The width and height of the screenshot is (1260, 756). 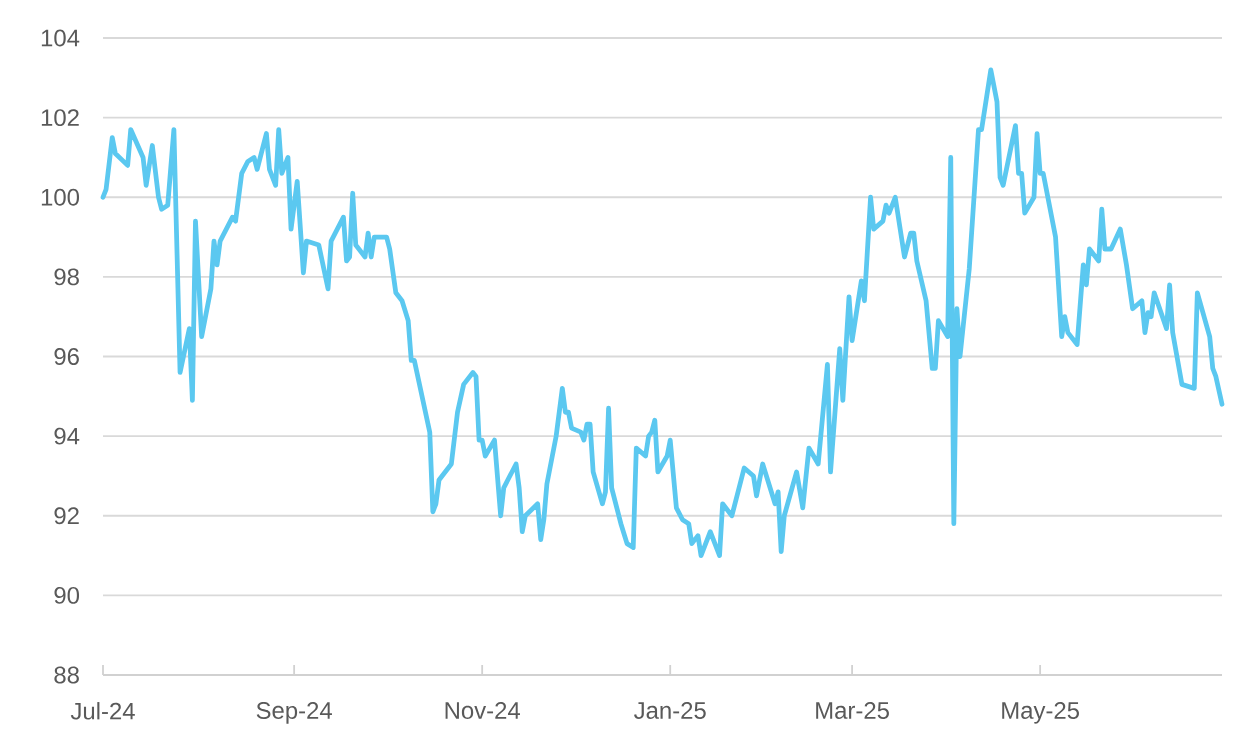 I want to click on y-tick-label: 96, so click(x=66, y=356).